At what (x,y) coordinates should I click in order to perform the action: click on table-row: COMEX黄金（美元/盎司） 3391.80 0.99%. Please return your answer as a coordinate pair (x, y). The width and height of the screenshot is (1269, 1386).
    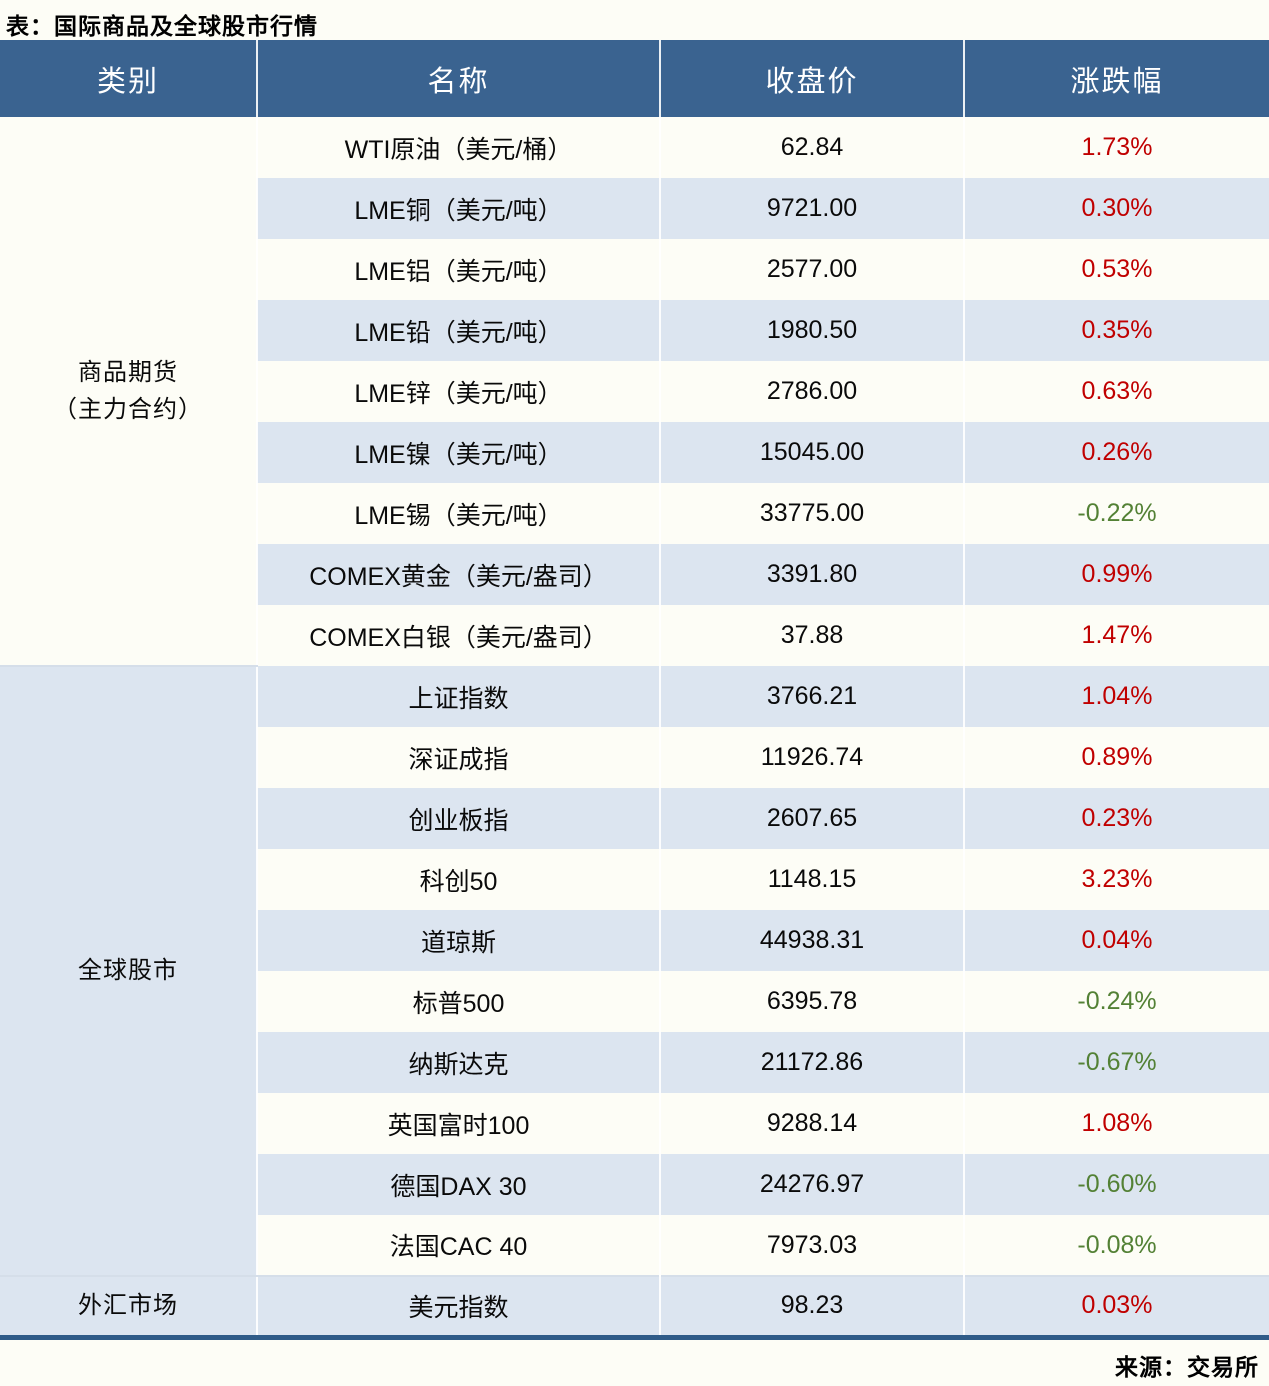
    Looking at the image, I should click on (634, 574).